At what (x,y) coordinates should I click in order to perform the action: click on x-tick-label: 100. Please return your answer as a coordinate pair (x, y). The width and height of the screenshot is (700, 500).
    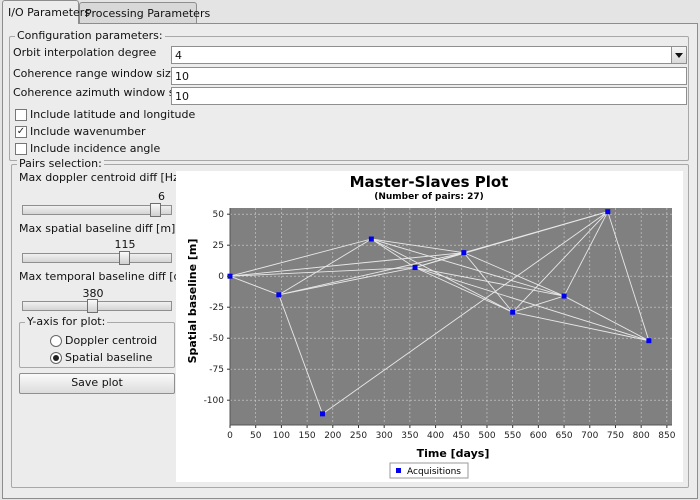
    Looking at the image, I should click on (281, 436).